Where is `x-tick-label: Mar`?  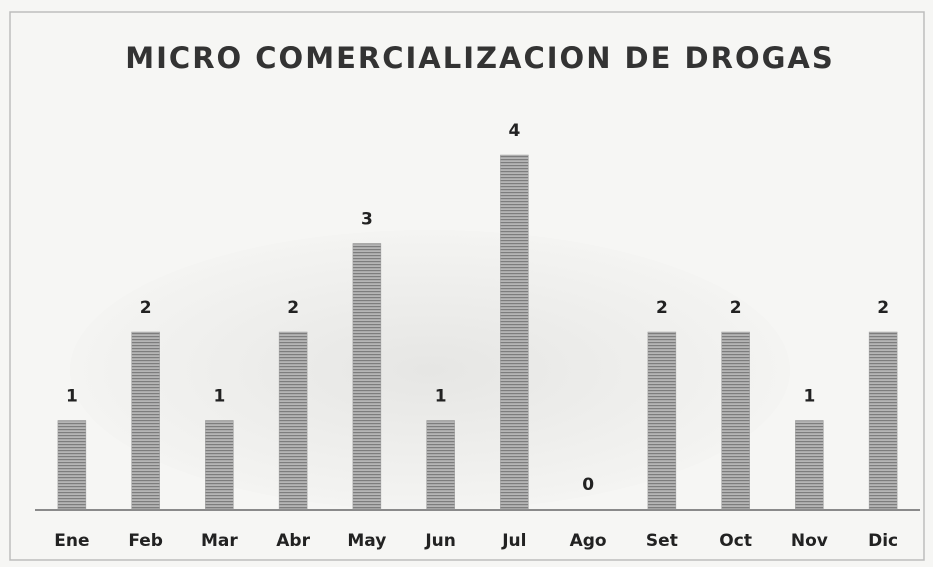
x-tick-label: Mar is located at coordinates (219, 541).